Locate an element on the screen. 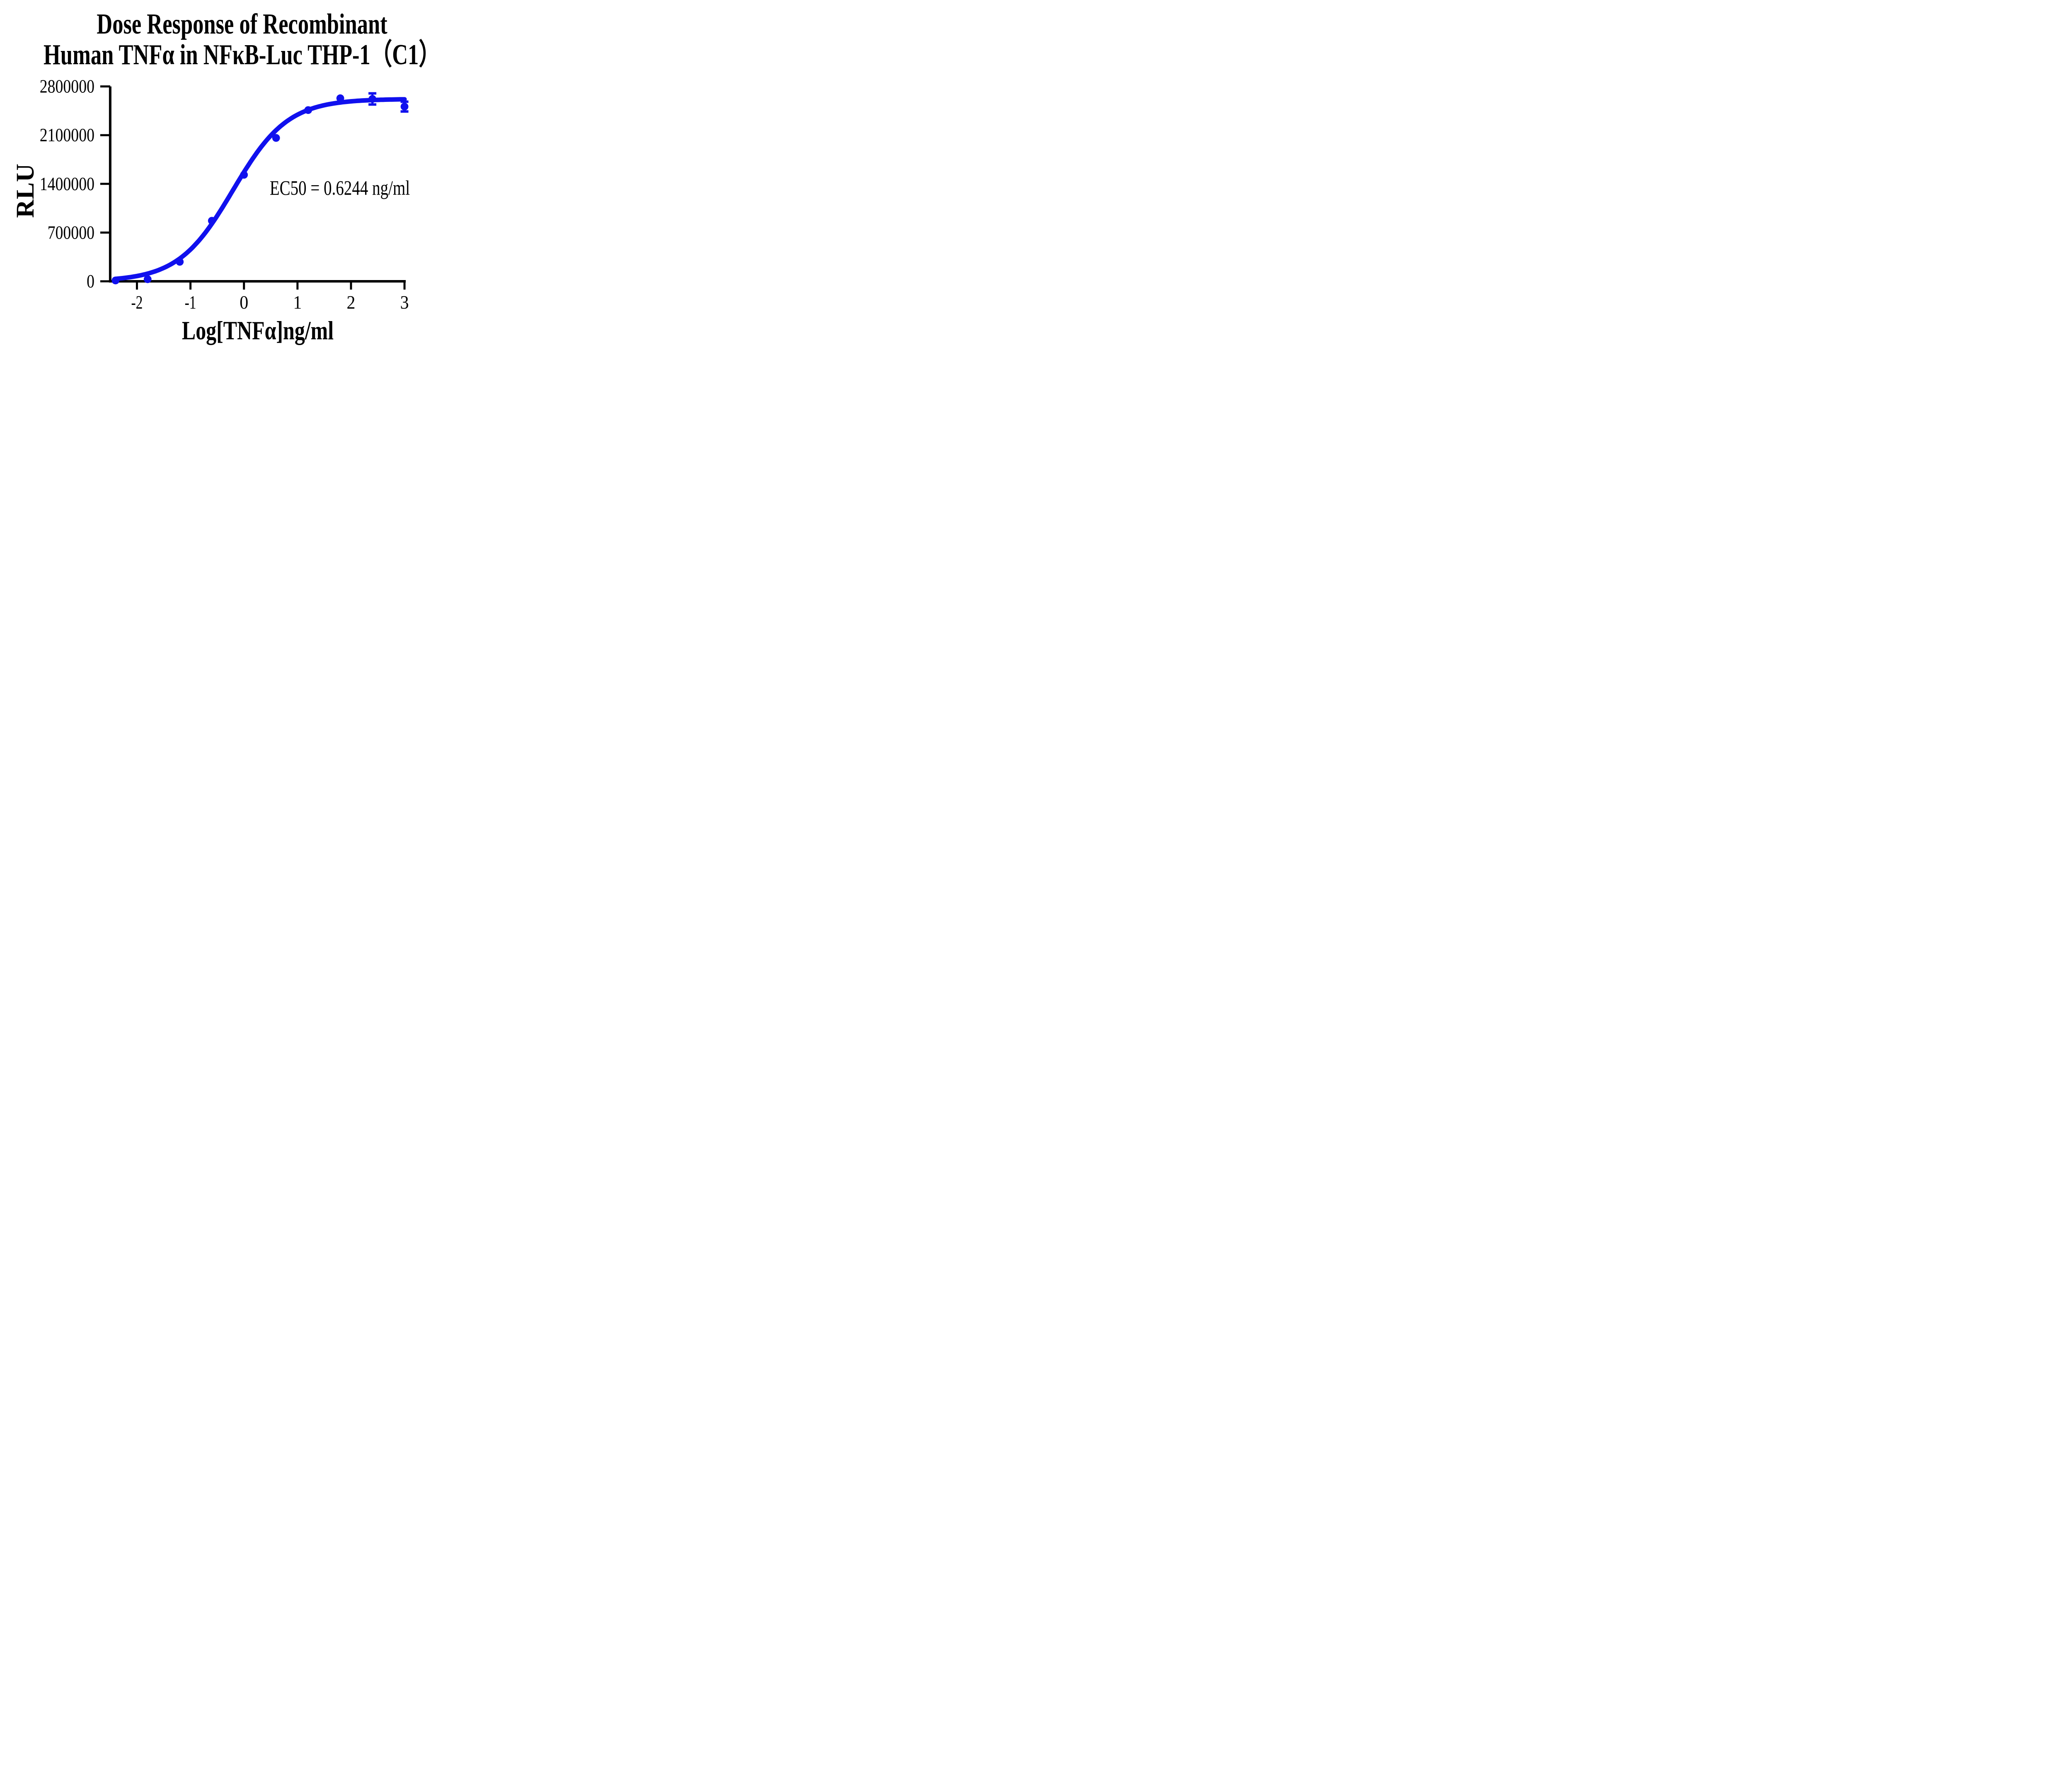  fit-curve is located at coordinates (260, 189).